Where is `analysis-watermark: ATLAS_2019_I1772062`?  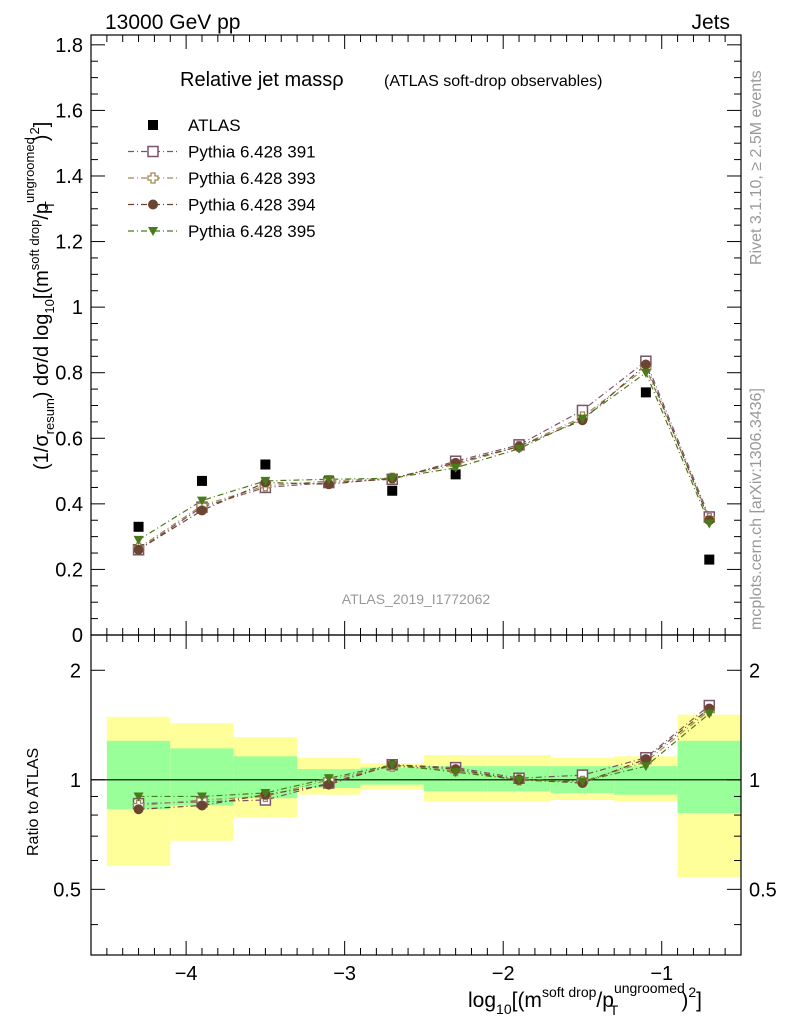
analysis-watermark: ATLAS_2019_I1772062 is located at coordinates (416, 599).